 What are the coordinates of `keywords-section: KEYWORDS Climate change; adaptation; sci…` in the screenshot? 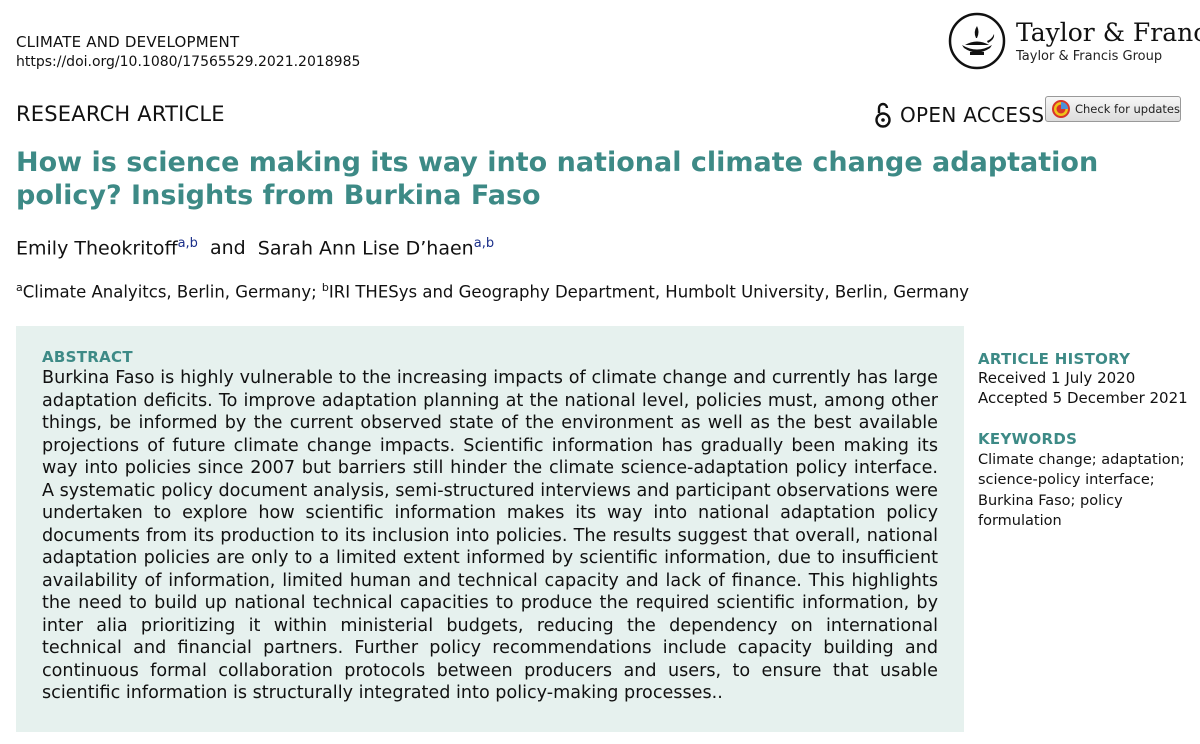 It's located at (1084, 480).